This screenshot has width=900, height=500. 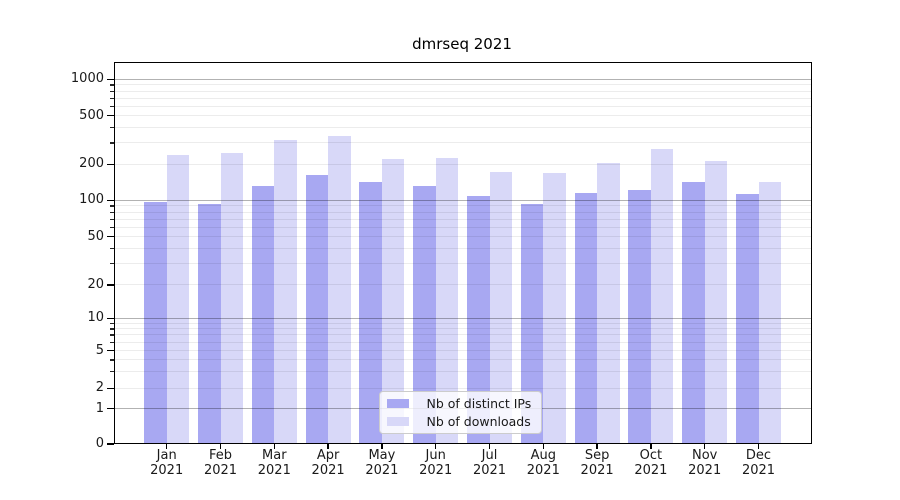 I want to click on bar-distinct-ips-sep, so click(x=586, y=318).